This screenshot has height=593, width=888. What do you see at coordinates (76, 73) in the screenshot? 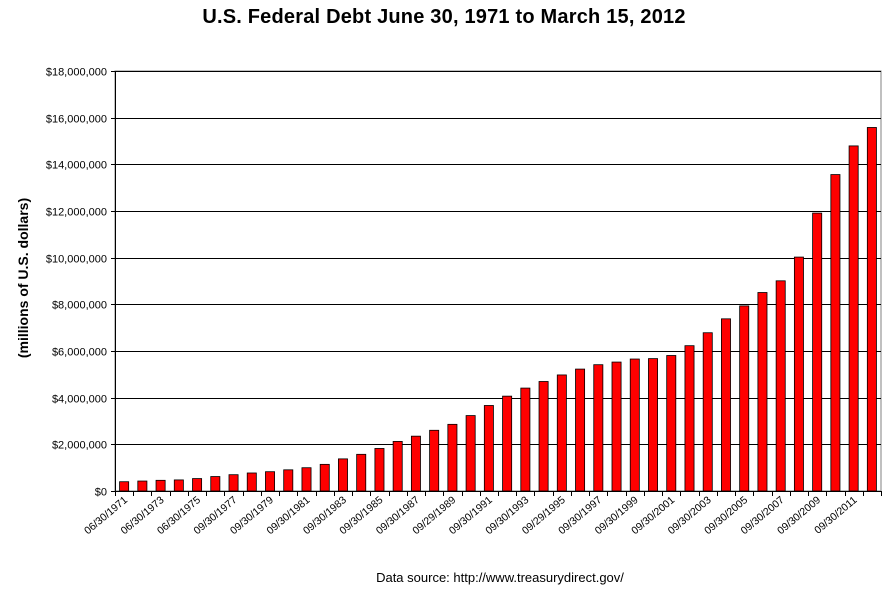
I see `y-tick-label: $18,000,000` at bounding box center [76, 73].